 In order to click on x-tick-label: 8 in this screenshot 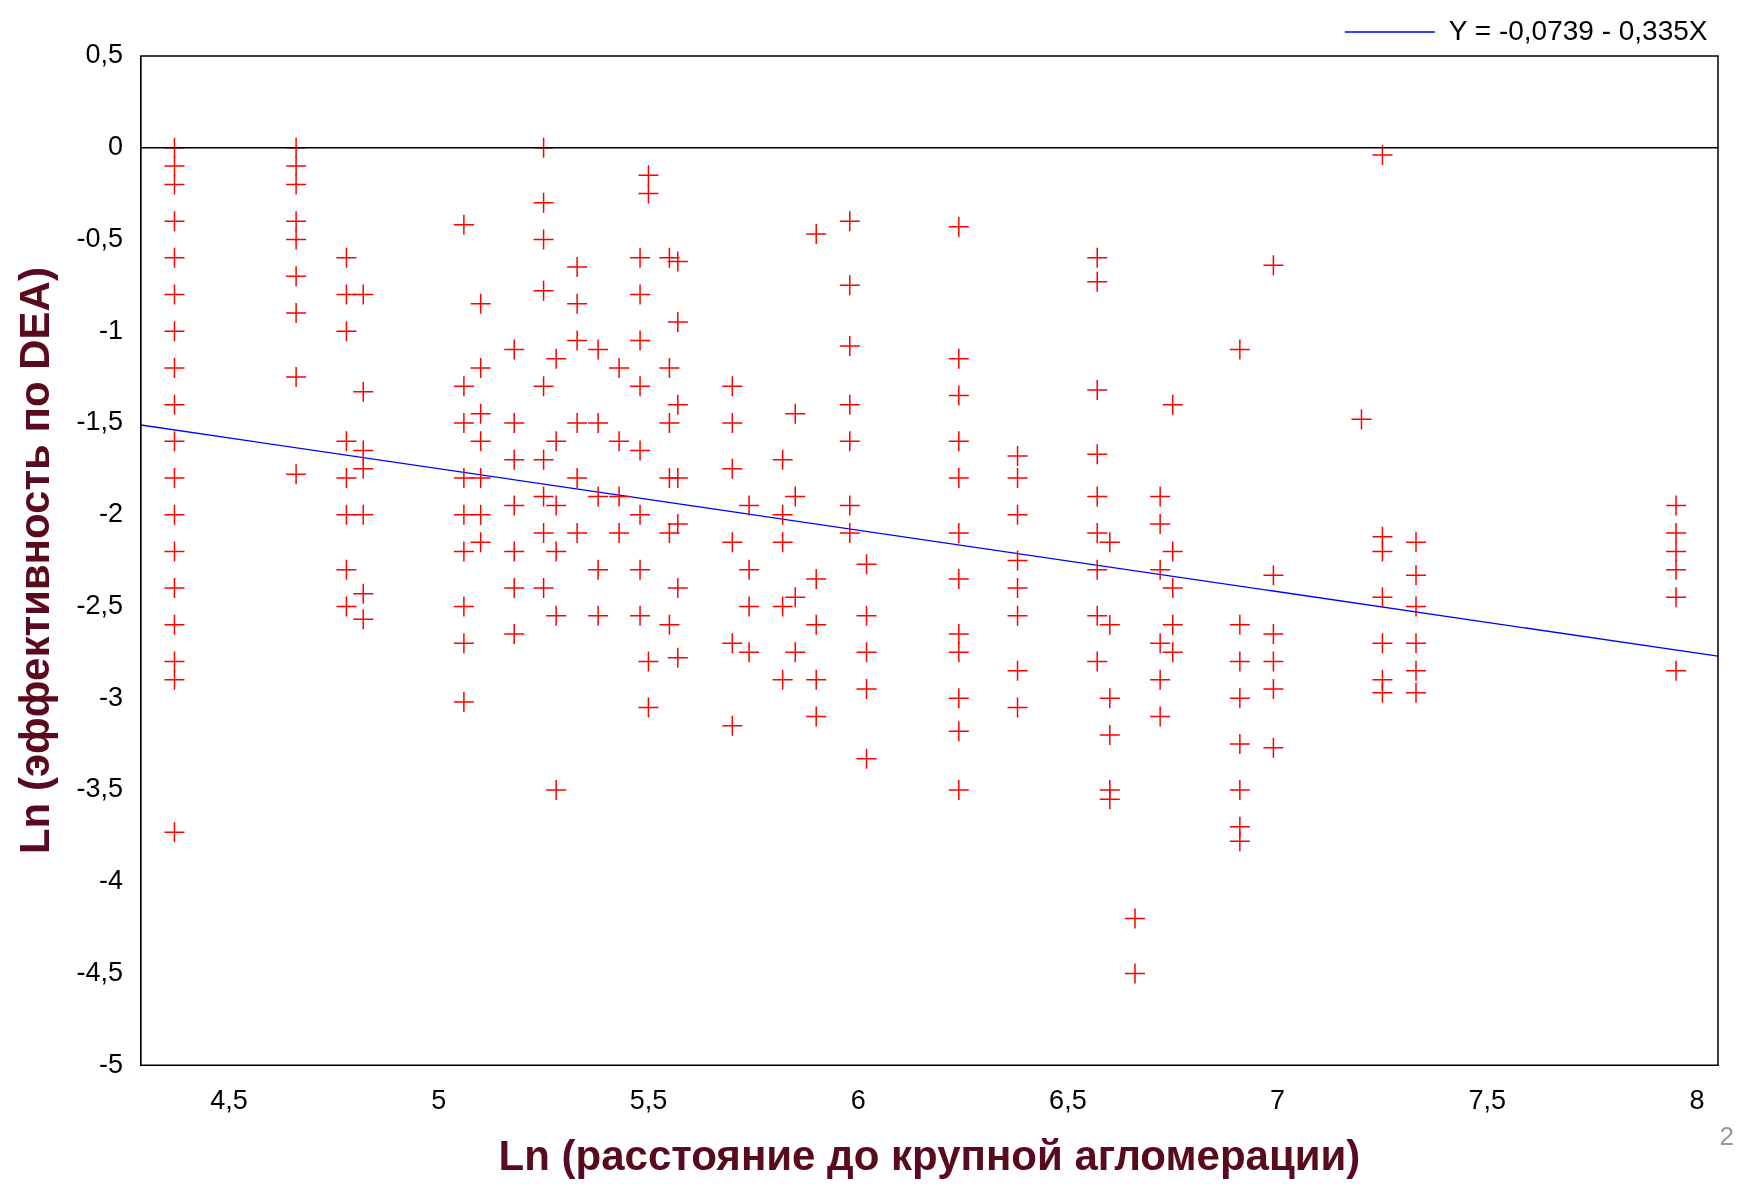, I will do `click(1697, 1099)`.